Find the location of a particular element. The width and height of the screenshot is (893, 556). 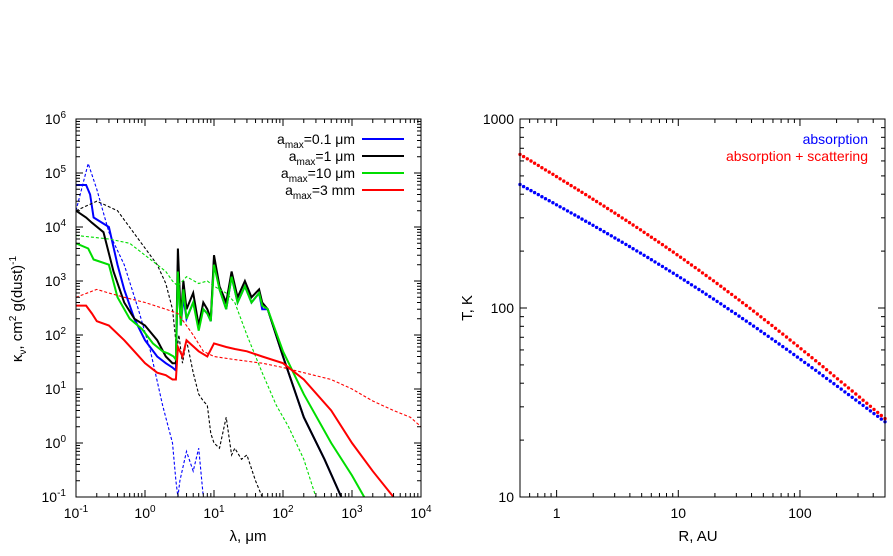

left-y-tick-label: 10¹ is located at coordinates (56, 388).